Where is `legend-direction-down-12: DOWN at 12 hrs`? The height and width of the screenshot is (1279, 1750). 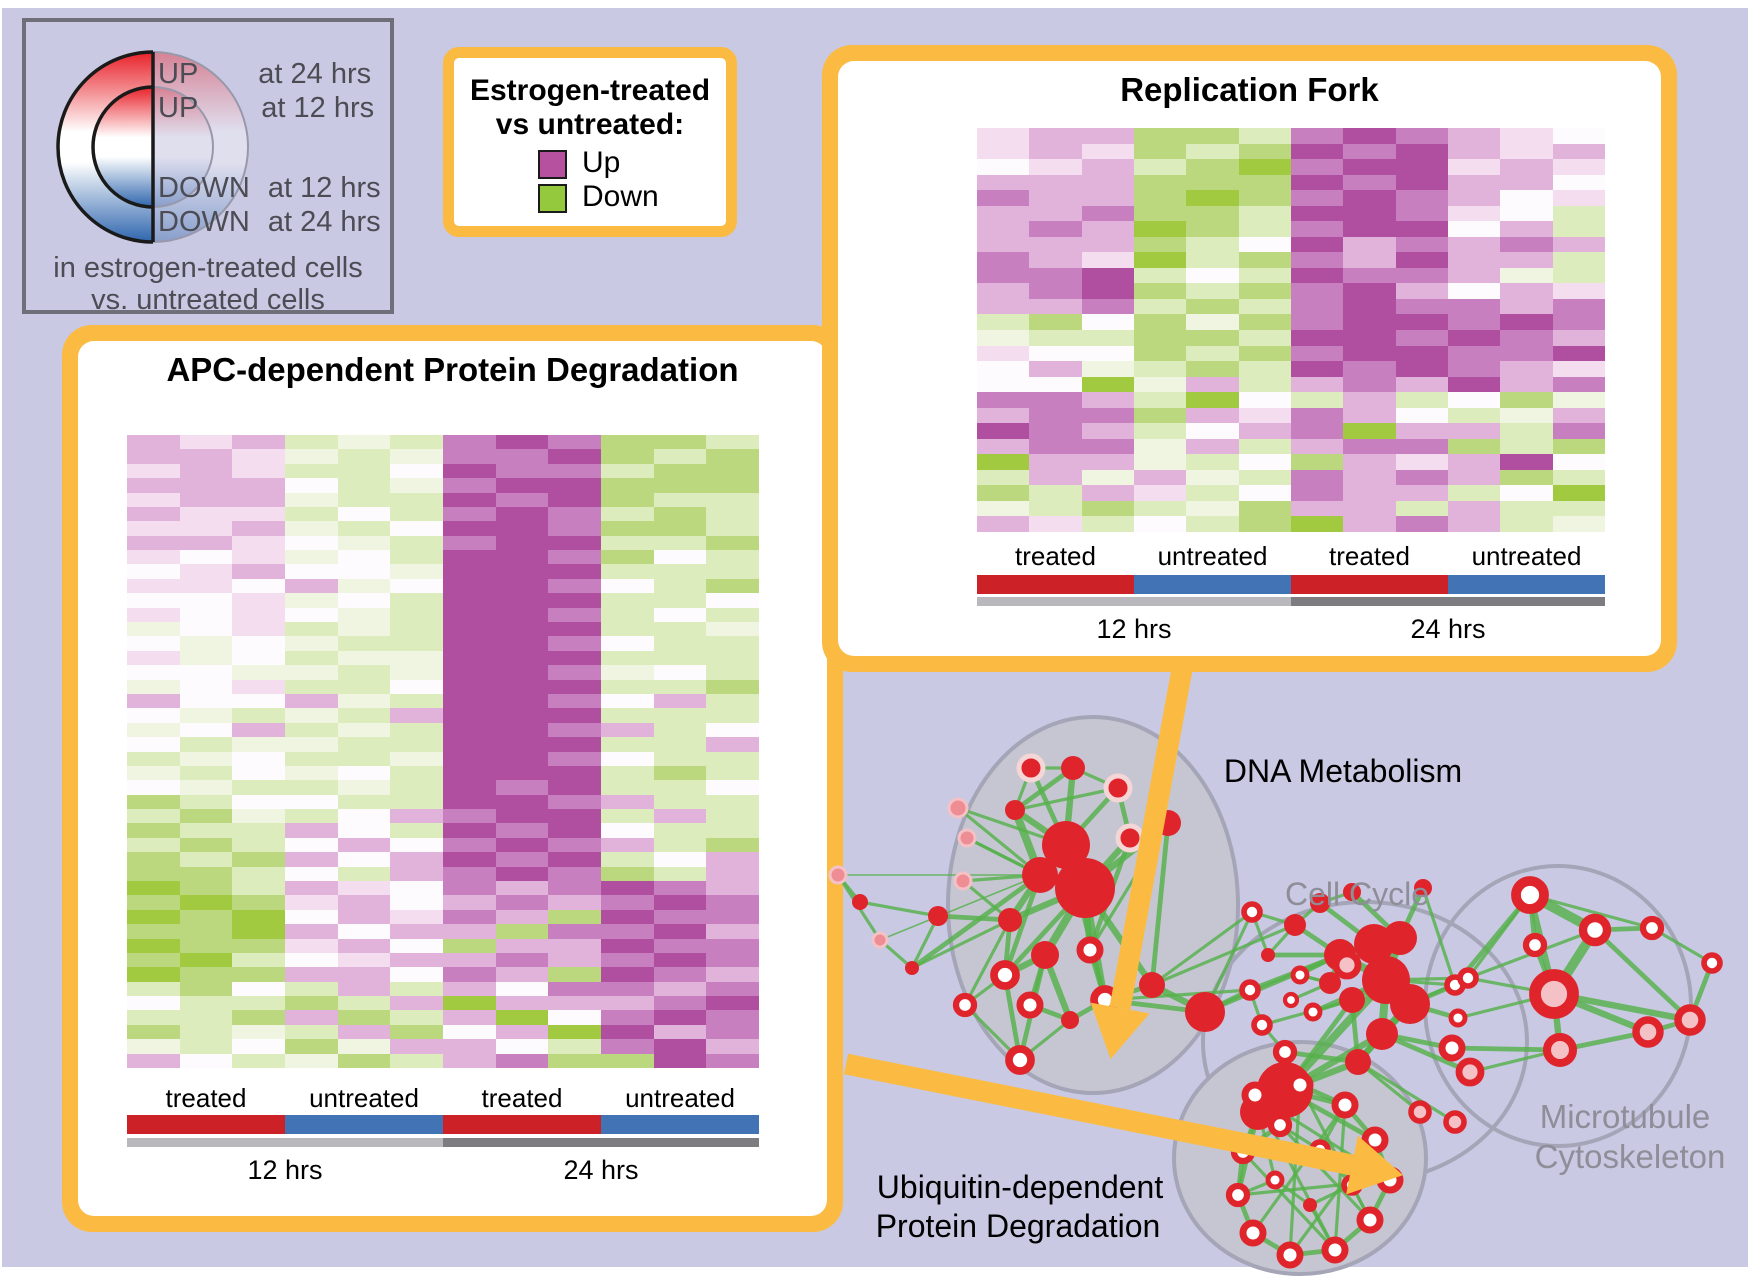 legend-direction-down-12: DOWN at 12 hrs is located at coordinates (269, 188).